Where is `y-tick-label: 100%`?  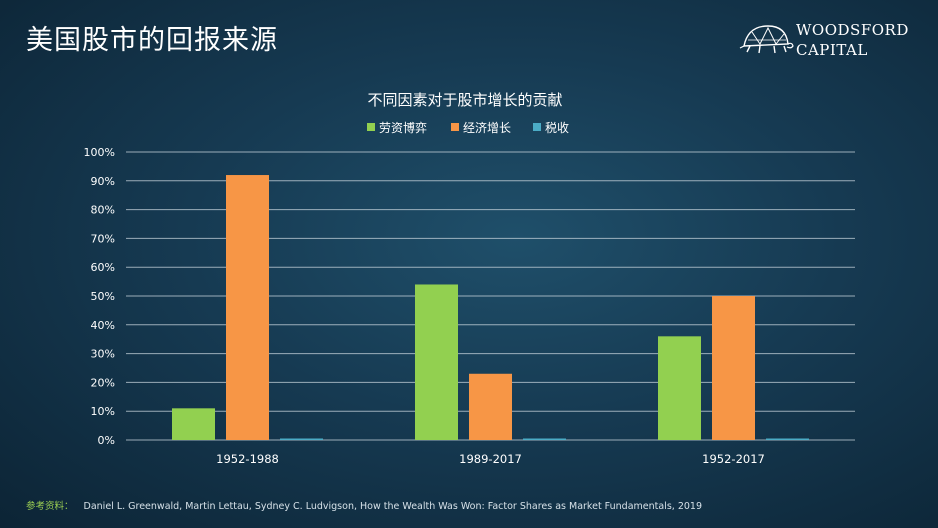 y-tick-label: 100% is located at coordinates (99, 152).